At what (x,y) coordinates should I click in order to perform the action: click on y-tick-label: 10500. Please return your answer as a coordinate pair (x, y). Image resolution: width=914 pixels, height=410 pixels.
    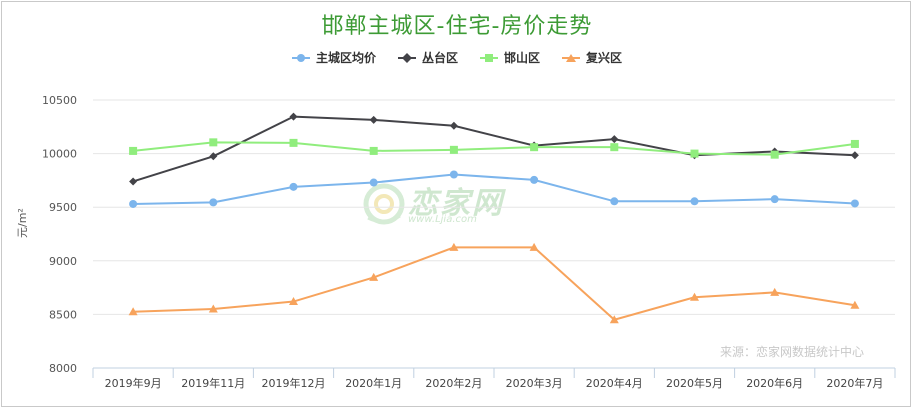
    Looking at the image, I should click on (59, 100).